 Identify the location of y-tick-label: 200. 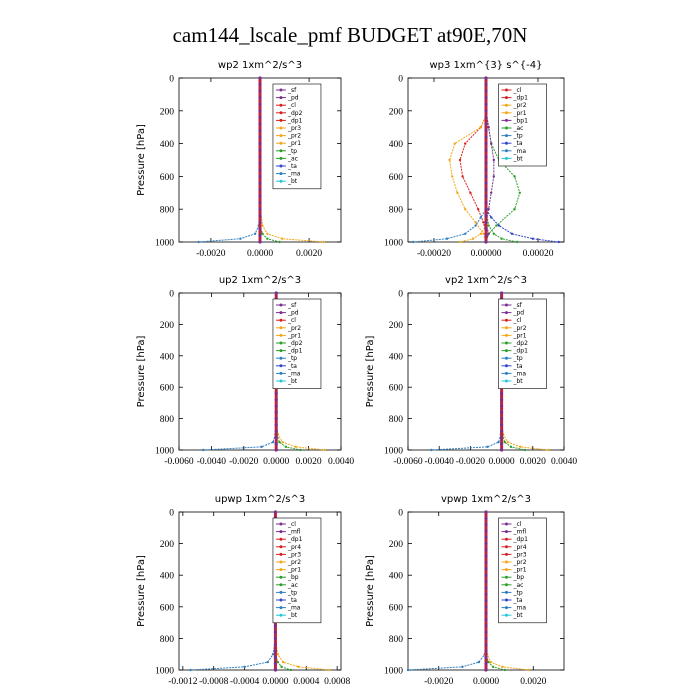
(396, 545).